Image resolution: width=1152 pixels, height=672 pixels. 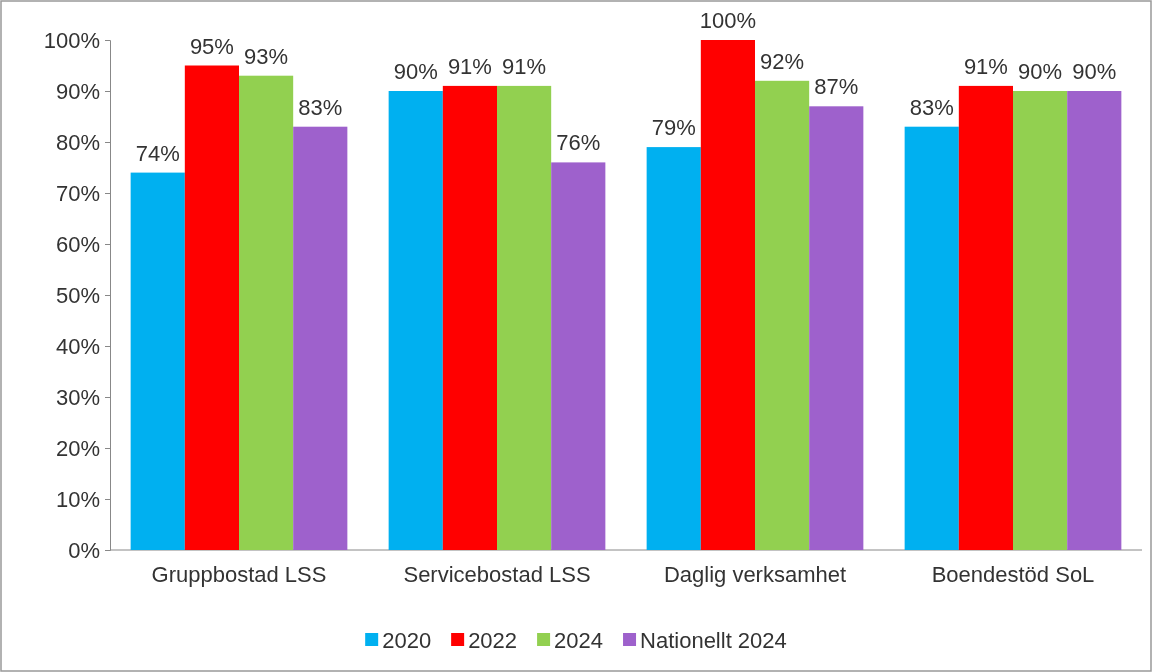 What do you see at coordinates (782, 61) in the screenshot?
I see `data-label: 92%` at bounding box center [782, 61].